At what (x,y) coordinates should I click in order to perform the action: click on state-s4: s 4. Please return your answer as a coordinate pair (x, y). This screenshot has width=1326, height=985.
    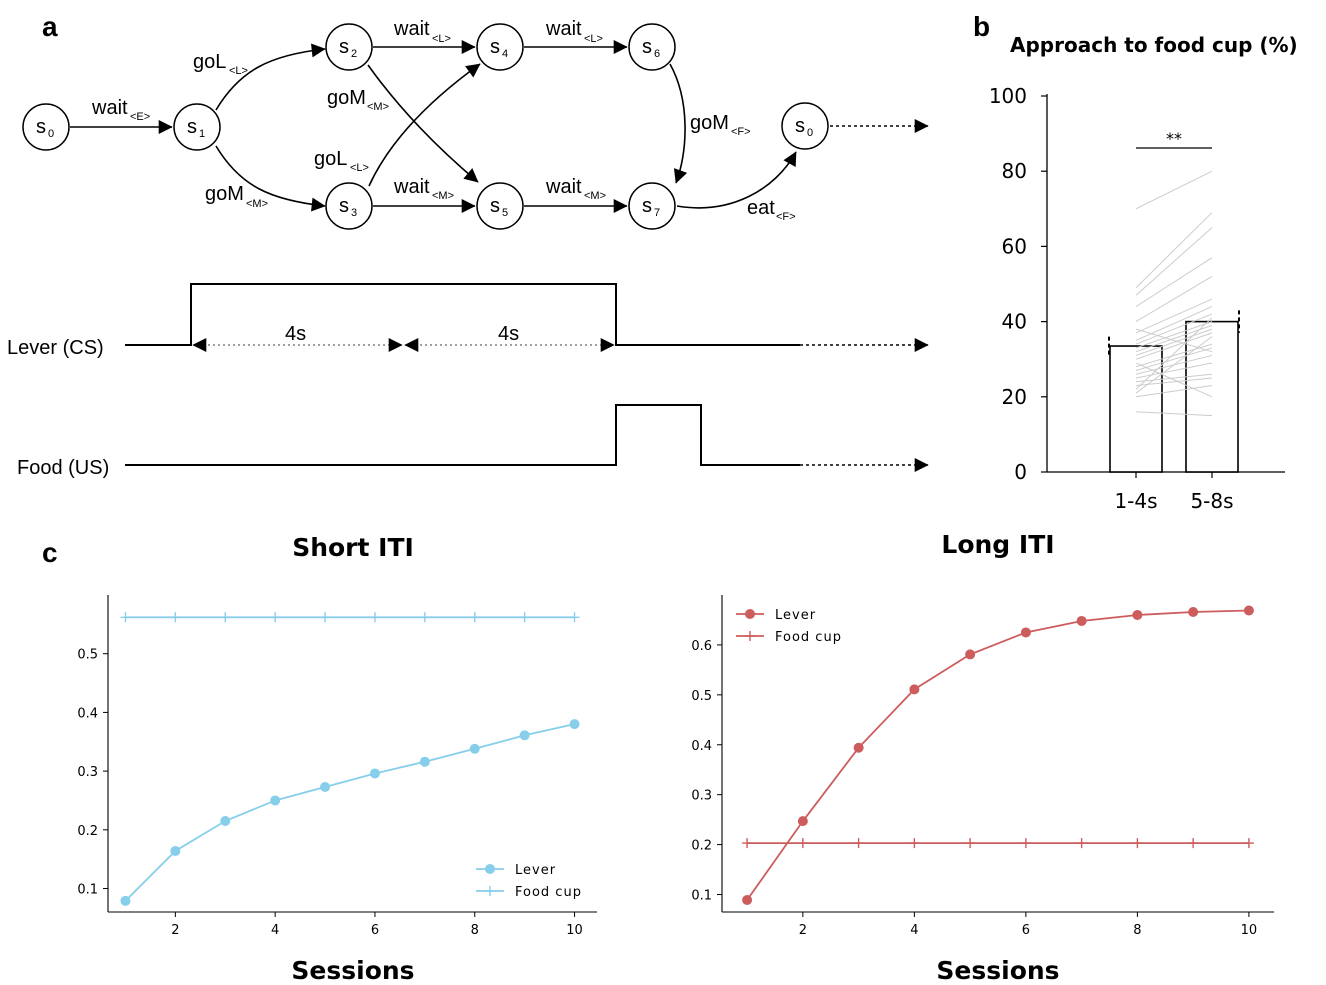
    Looking at the image, I should click on (500, 47).